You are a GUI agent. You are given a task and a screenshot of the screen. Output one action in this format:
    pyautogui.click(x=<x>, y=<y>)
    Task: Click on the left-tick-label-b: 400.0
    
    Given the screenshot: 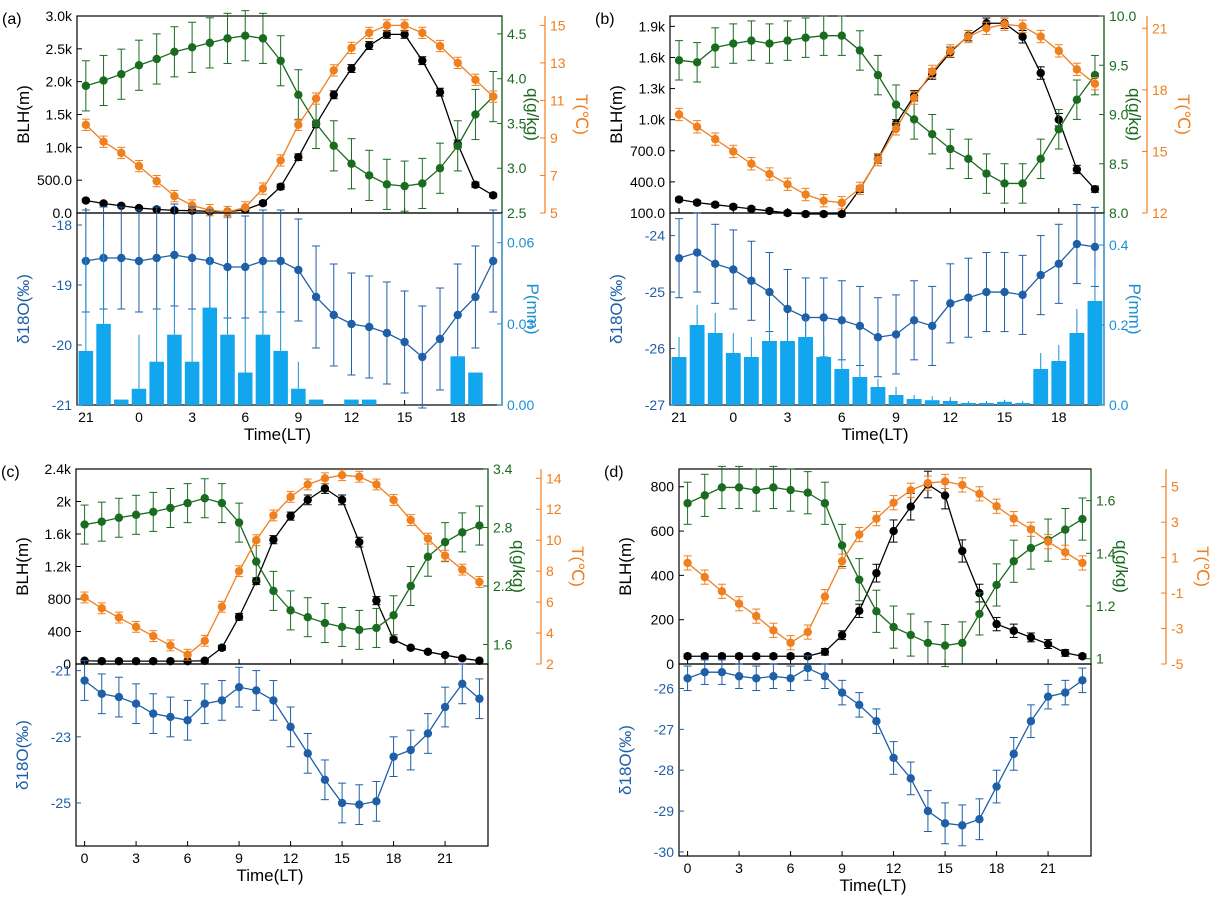 What is the action you would take?
    pyautogui.click(x=647, y=182)
    